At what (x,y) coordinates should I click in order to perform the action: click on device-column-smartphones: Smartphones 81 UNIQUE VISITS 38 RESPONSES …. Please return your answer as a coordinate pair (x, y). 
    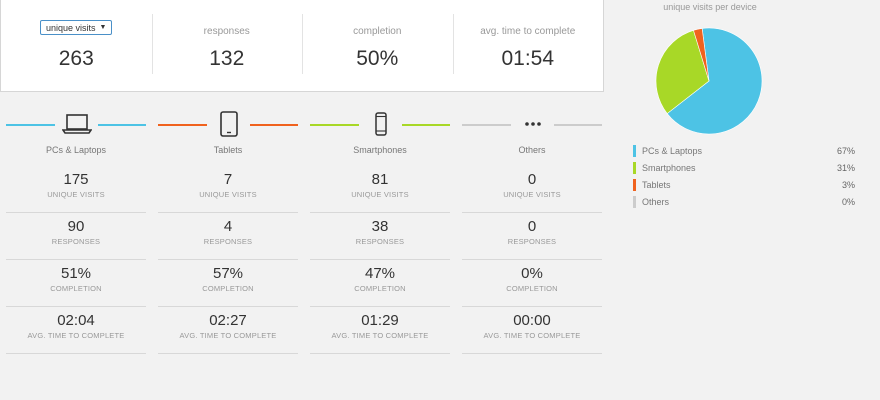
    Looking at the image, I should click on (380, 249).